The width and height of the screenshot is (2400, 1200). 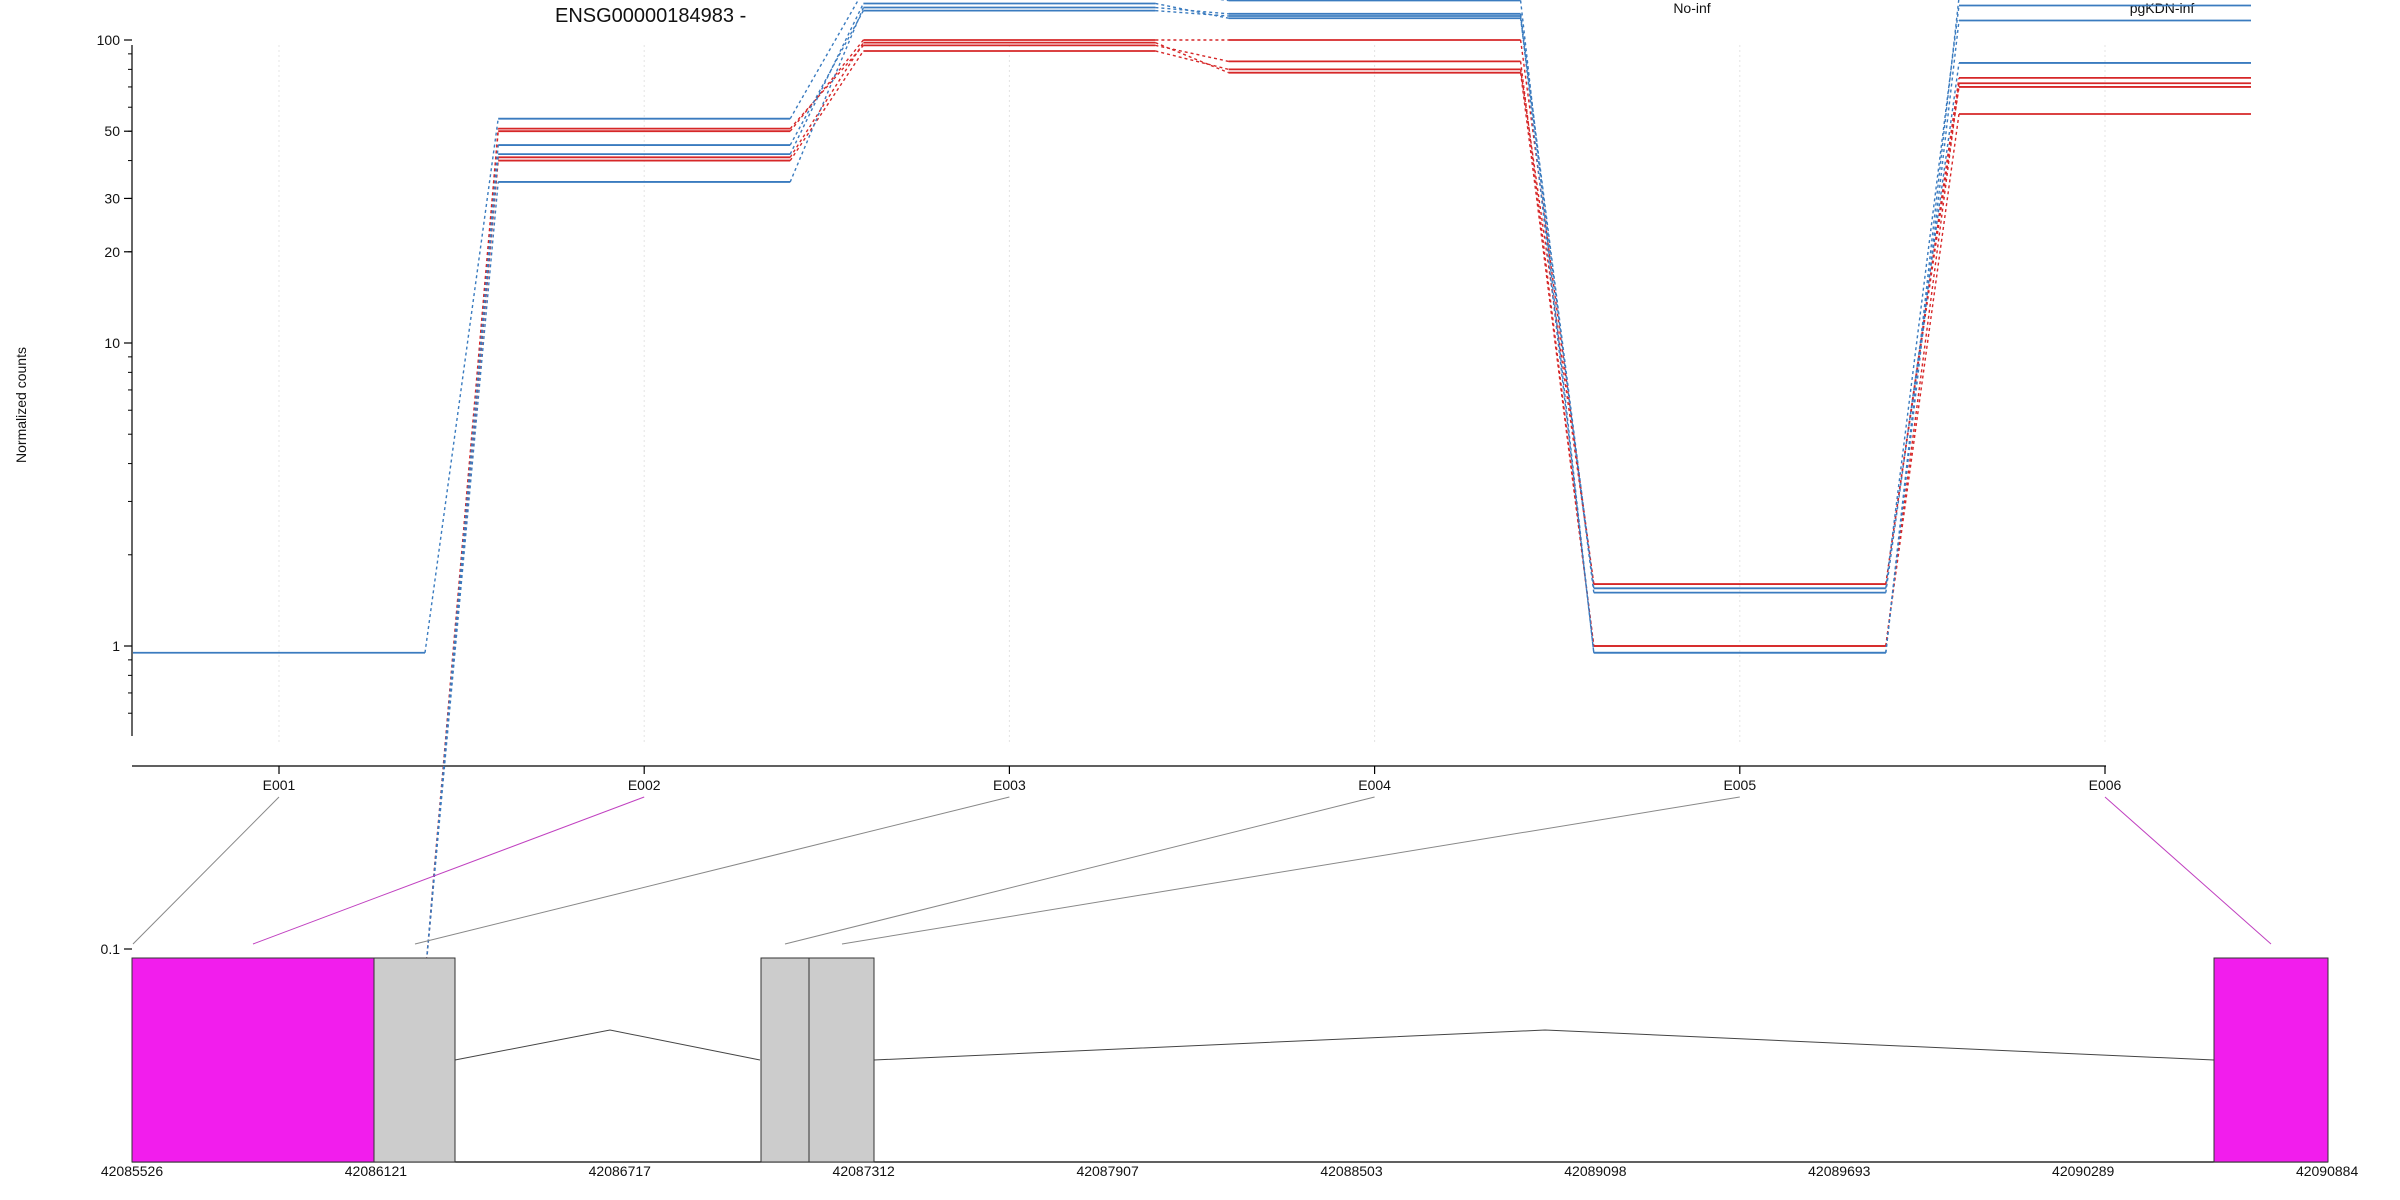 What do you see at coordinates (132, 1171) in the screenshot?
I see `coordinate-label: 42085526` at bounding box center [132, 1171].